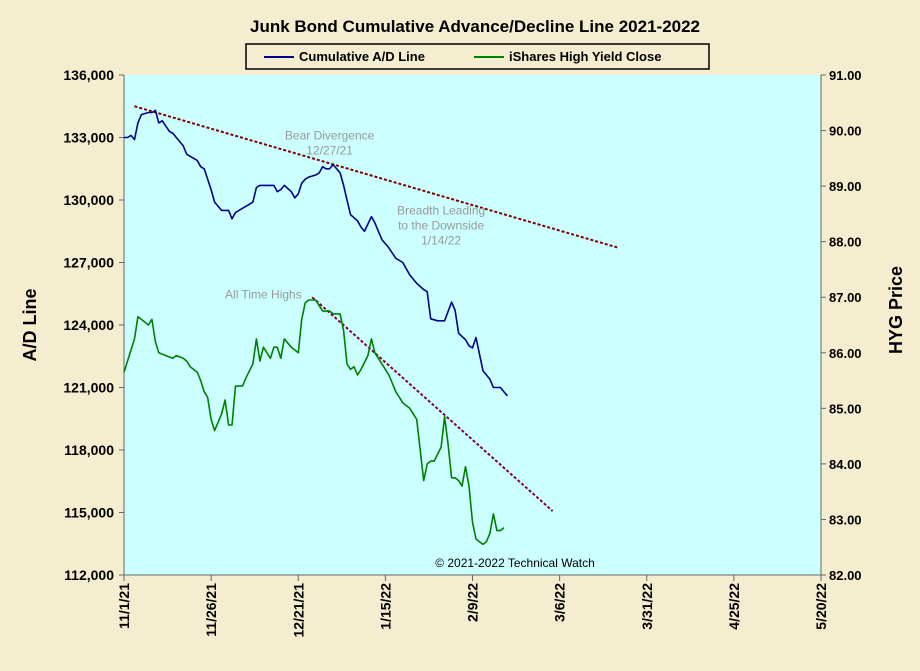  I want to click on trendline-ad-line, so click(377, 177).